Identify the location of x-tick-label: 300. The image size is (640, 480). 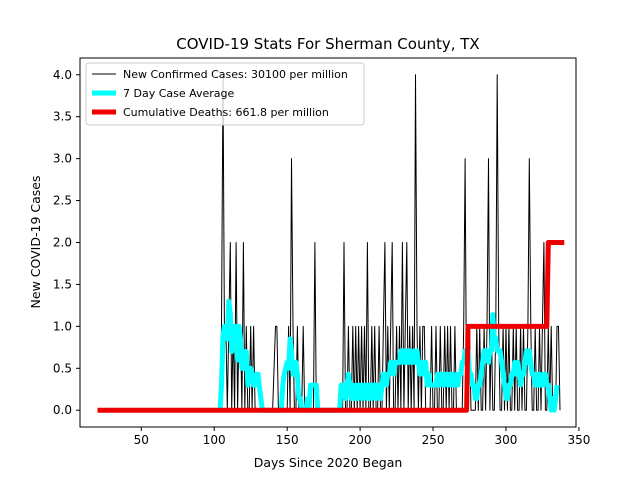
(506, 440).